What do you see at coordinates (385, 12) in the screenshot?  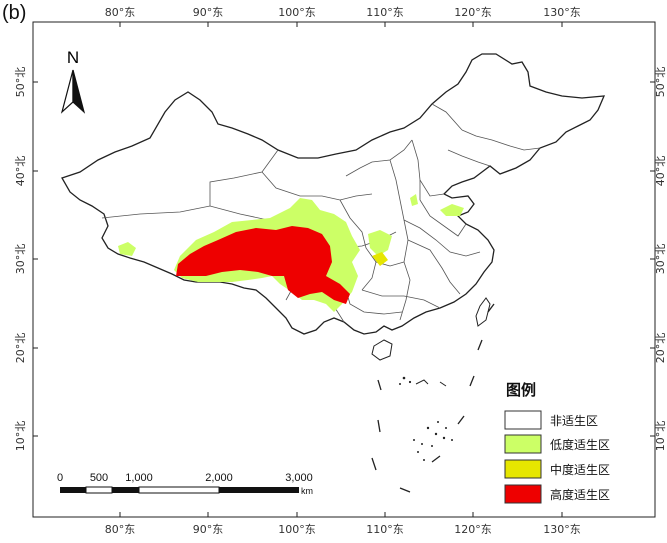 I see `lon-label-top: 110°东` at bounding box center [385, 12].